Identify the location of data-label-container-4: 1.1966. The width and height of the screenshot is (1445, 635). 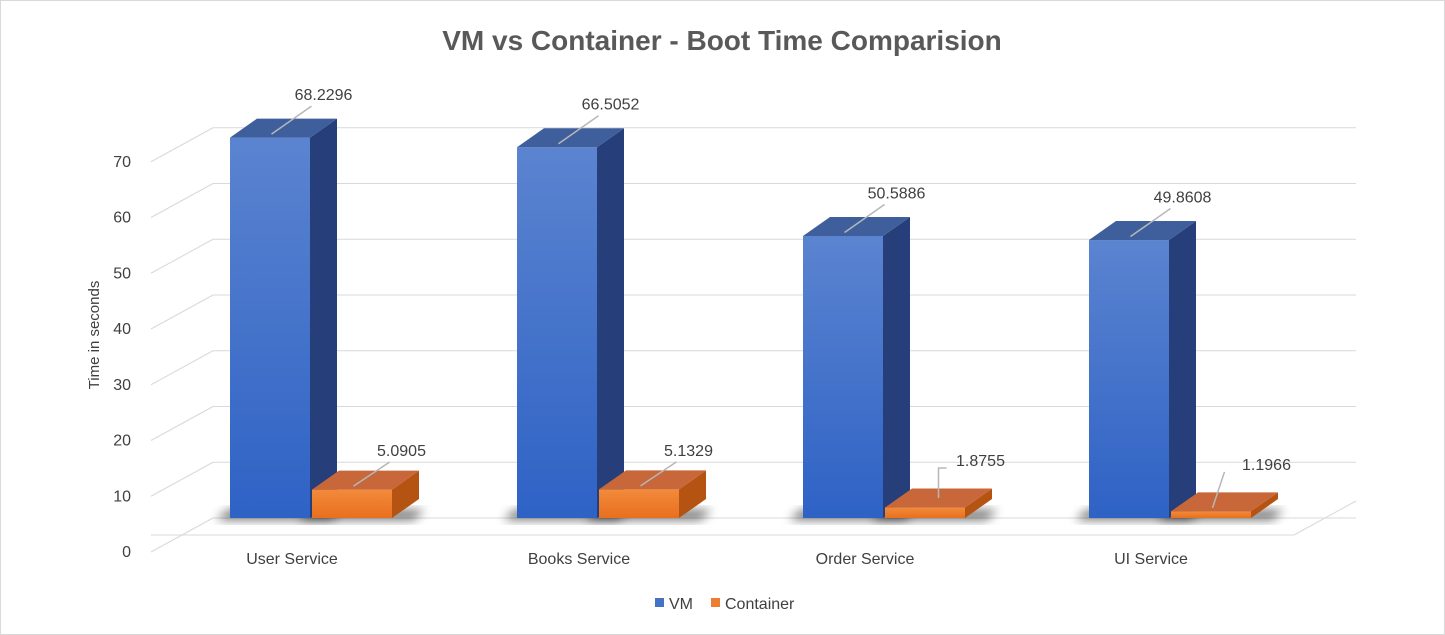
(1266, 465).